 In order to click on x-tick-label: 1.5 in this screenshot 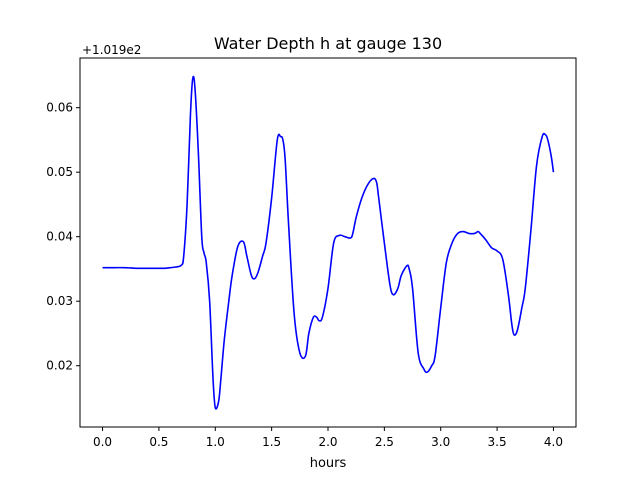, I will do `click(271, 442)`.